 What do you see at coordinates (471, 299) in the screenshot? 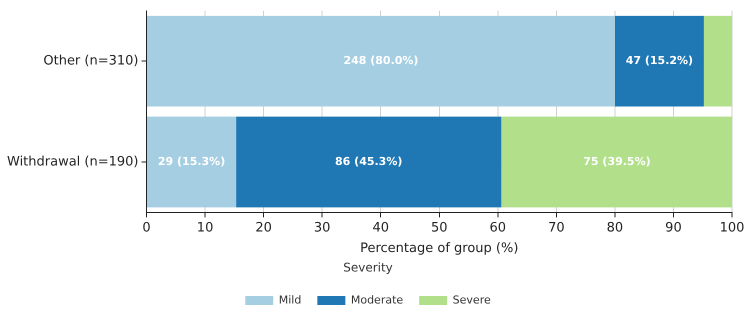
I see `legend-label: Severe` at bounding box center [471, 299].